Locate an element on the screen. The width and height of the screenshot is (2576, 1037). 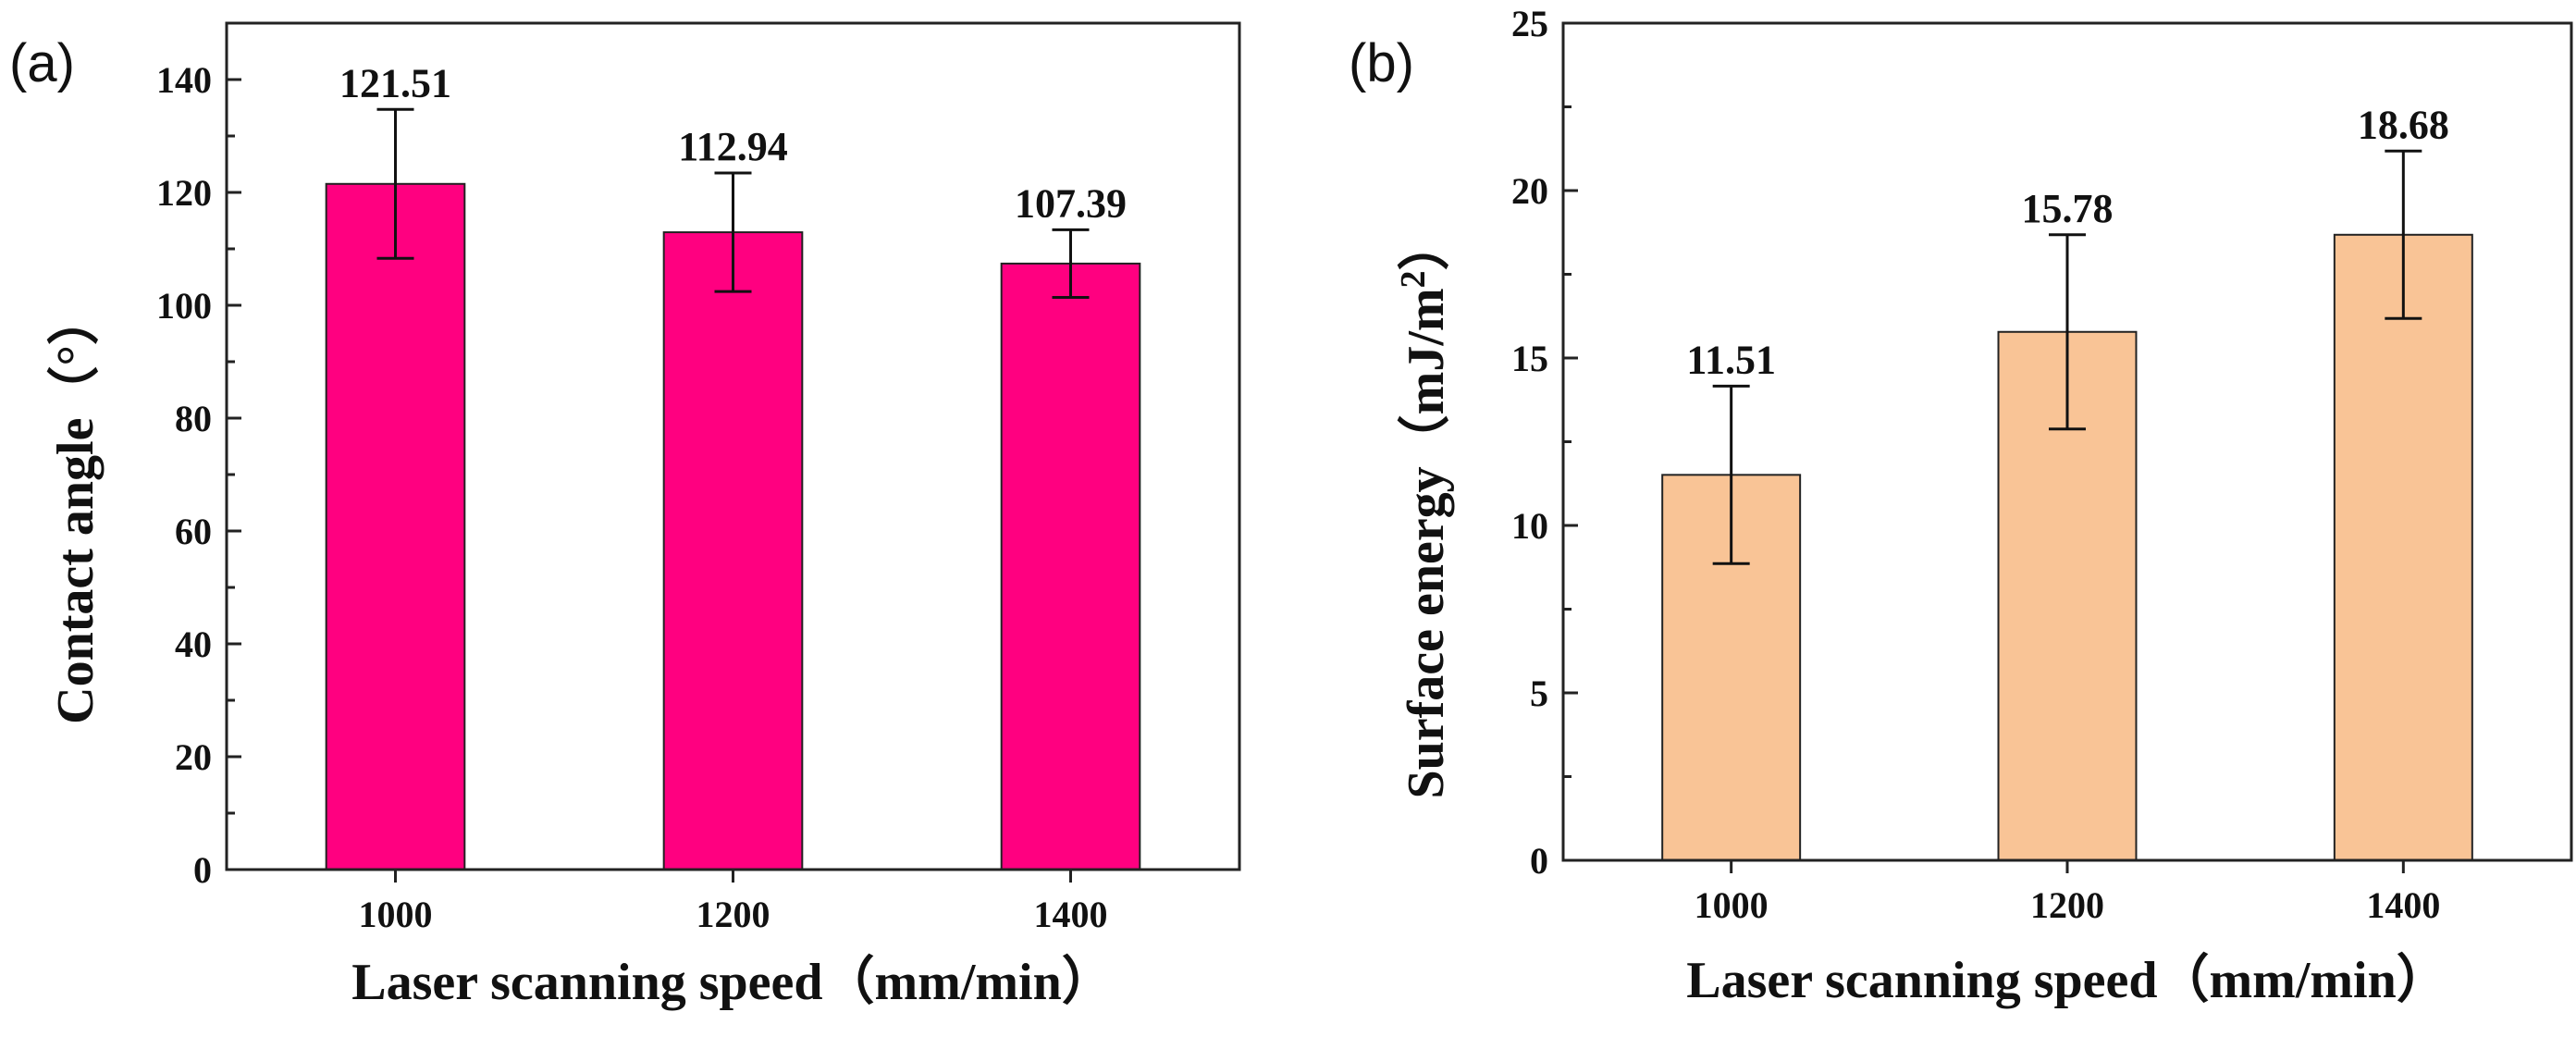
panel-b-data-label-1000: 11.51 is located at coordinates (1731, 359).